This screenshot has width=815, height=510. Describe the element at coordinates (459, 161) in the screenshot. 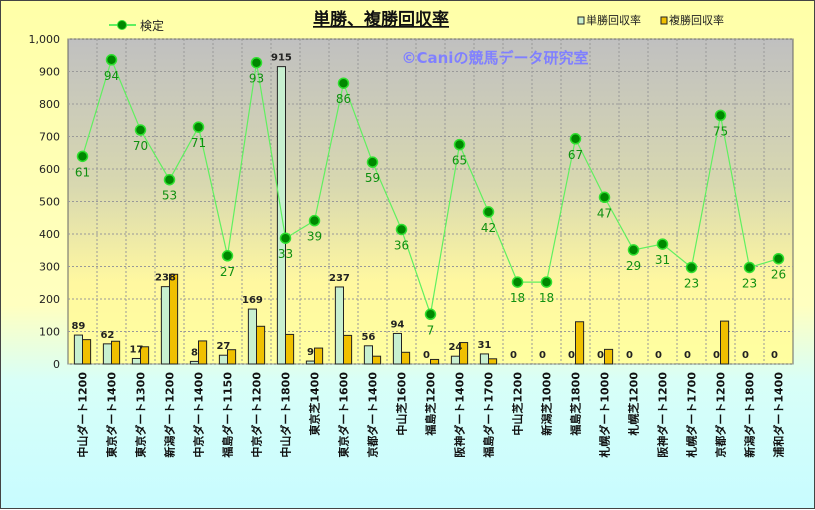

I see `point-label: 65` at that location.